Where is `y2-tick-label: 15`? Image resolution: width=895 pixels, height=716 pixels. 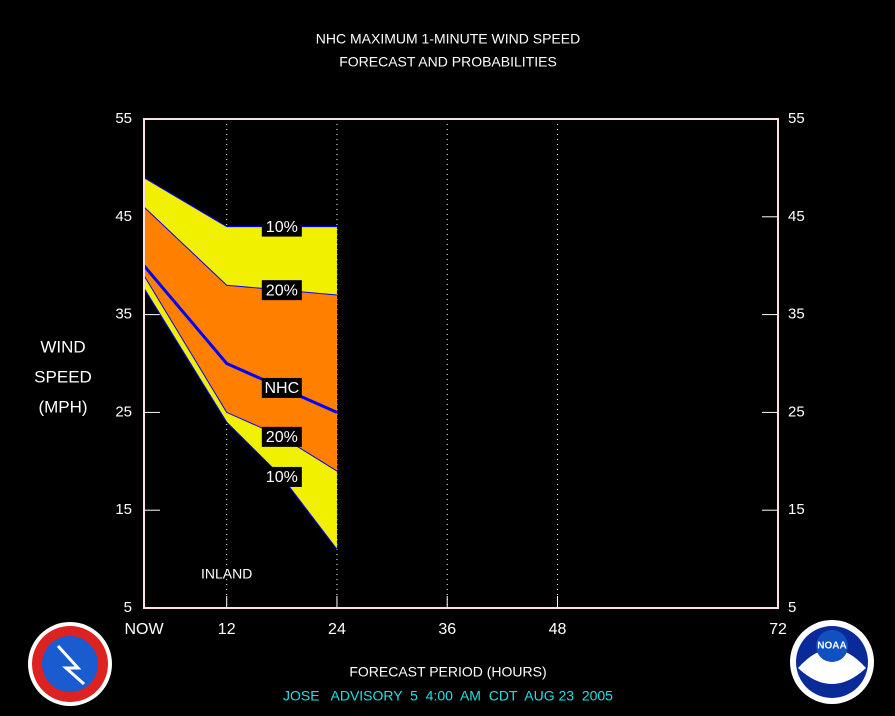
y2-tick-label: 15 is located at coordinates (796, 509).